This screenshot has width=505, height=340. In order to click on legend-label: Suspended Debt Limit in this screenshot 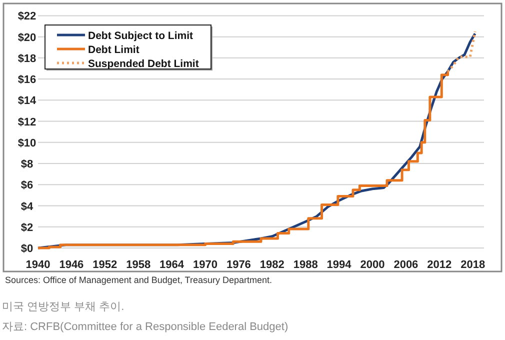, I will do `click(144, 64)`.